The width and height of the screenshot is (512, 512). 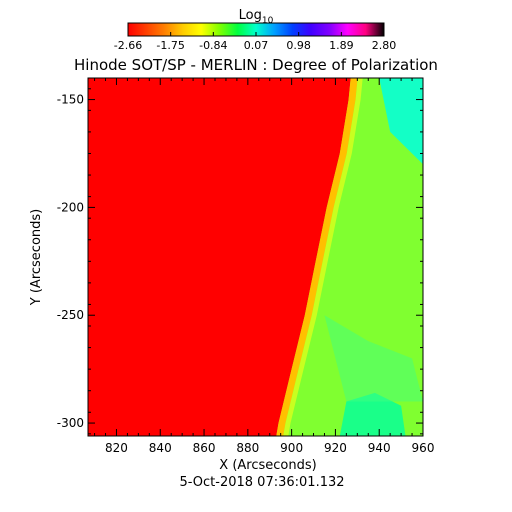 I want to click on timestamp: 5-Oct-2018 07:36:01.132, so click(x=261, y=482).